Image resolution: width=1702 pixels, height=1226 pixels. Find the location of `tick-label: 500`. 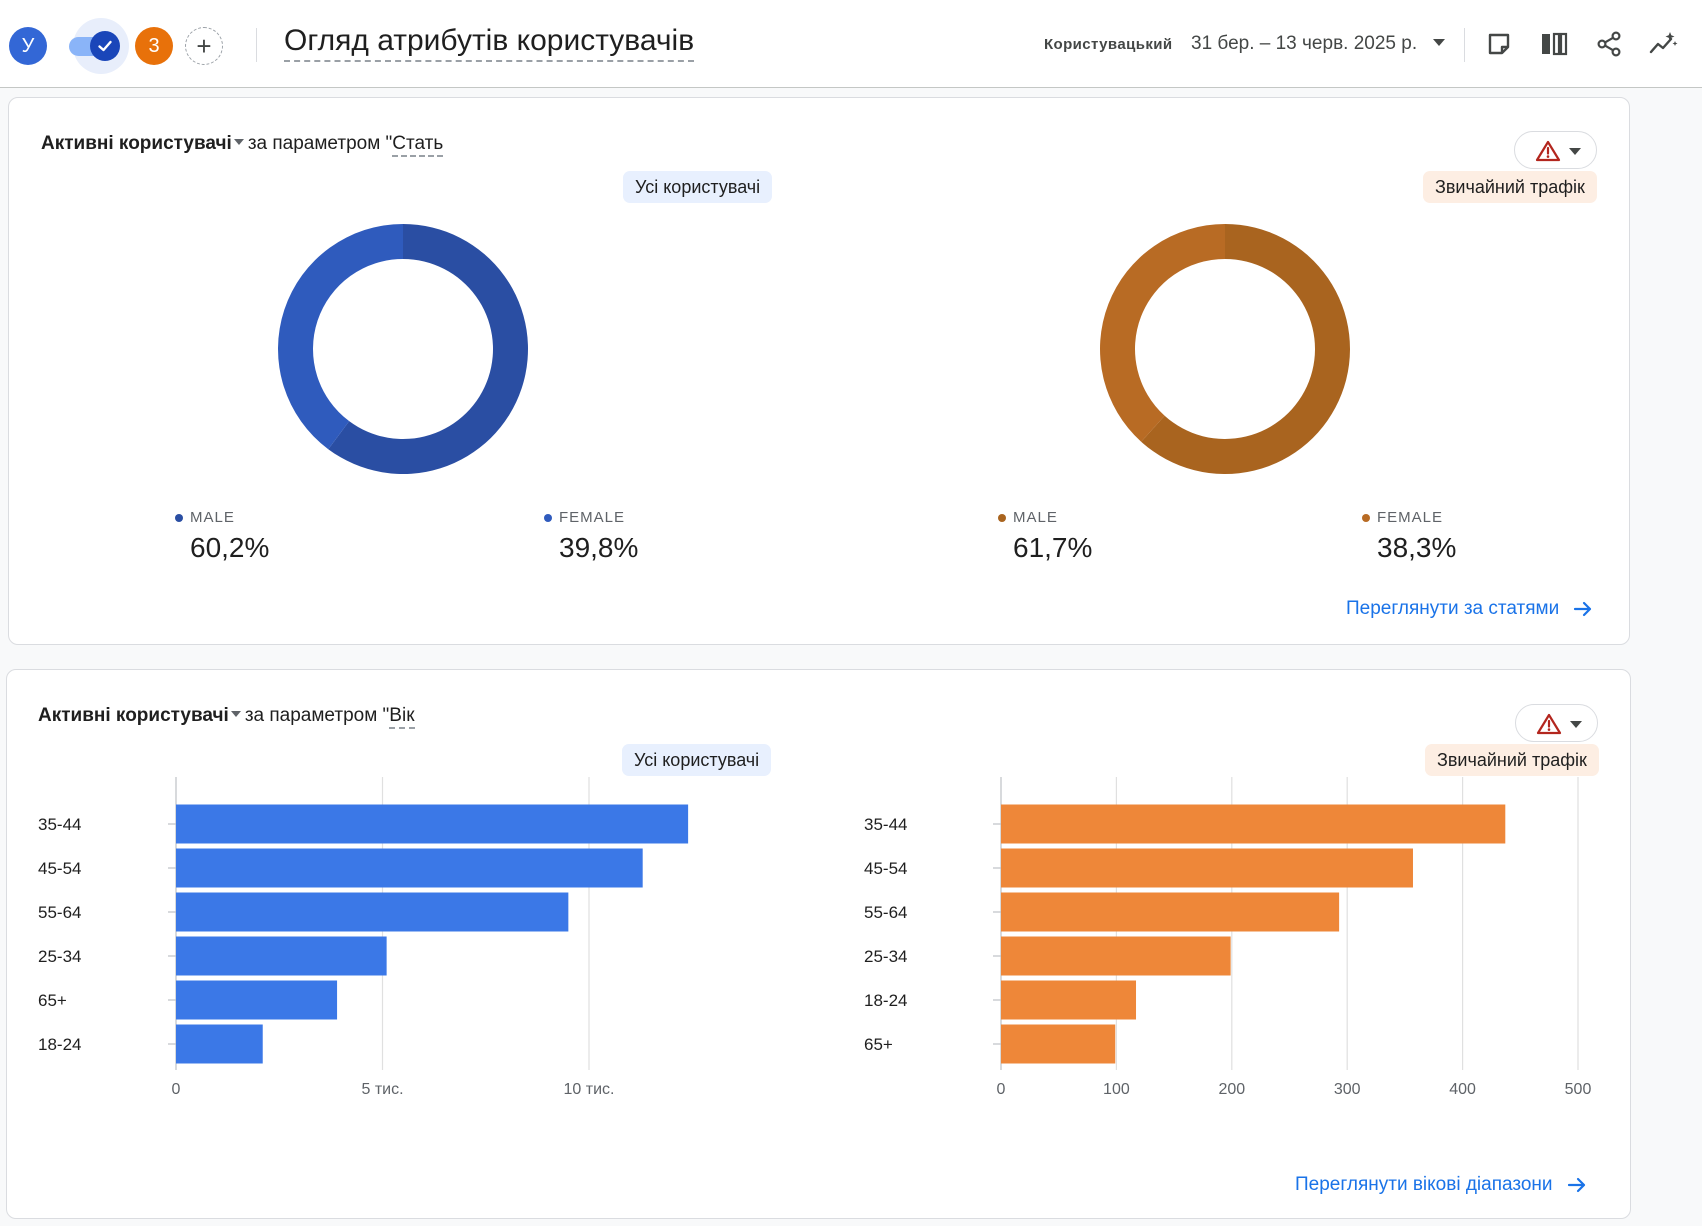

tick-label: 500 is located at coordinates (1578, 1089).